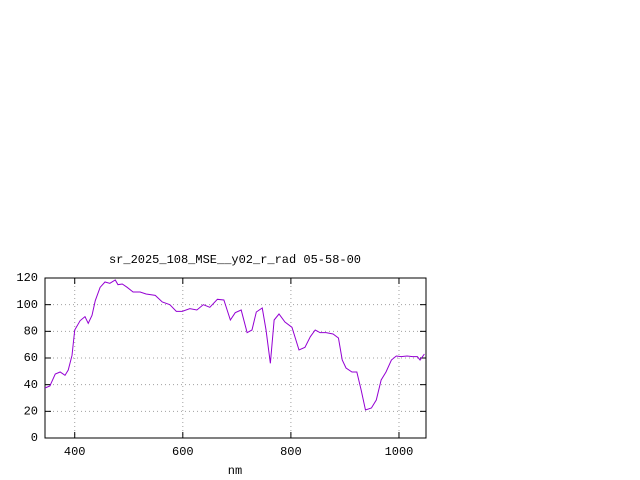  I want to click on y-tick-label: 40, so click(31, 385).